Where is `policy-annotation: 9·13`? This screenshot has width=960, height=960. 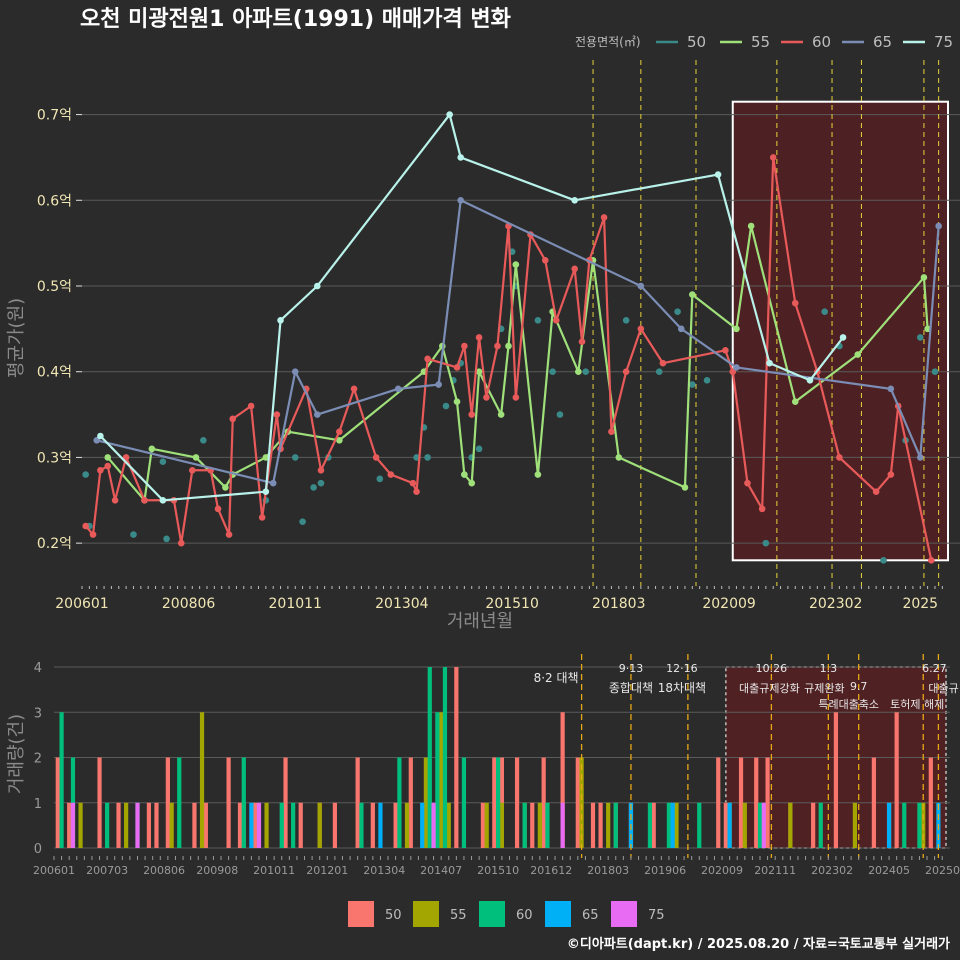 policy-annotation: 9·13 is located at coordinates (631, 668).